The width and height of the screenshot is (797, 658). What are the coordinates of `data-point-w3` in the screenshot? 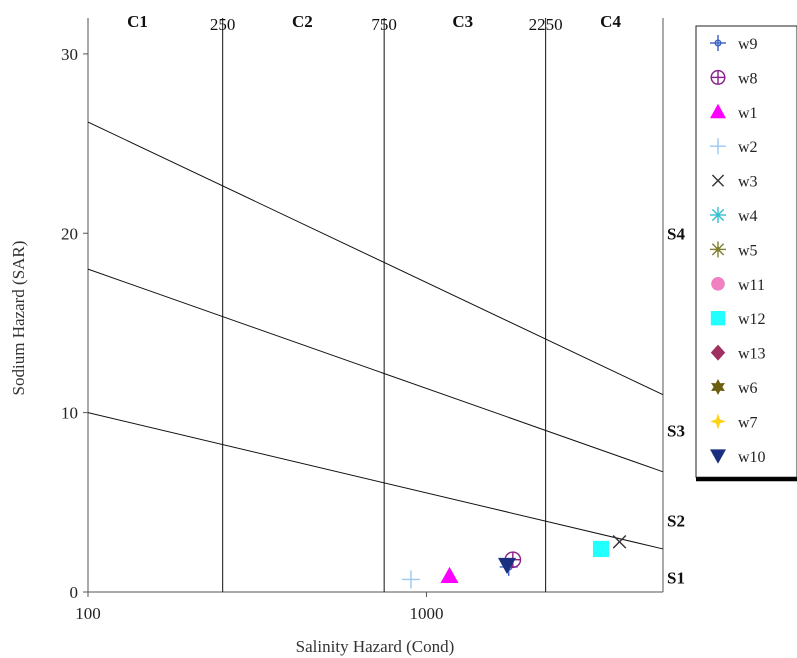 It's located at (619, 541).